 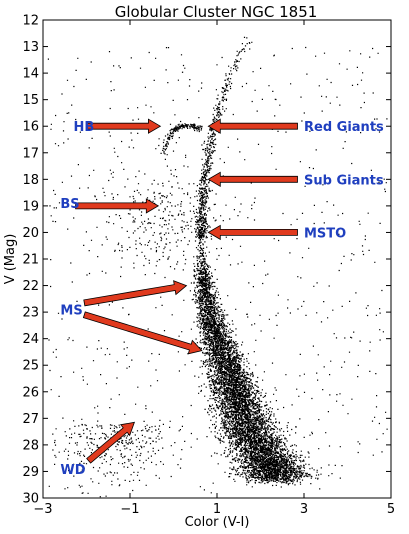 What do you see at coordinates (344, 127) in the screenshot?
I see `annotation-label: Red Giants` at bounding box center [344, 127].